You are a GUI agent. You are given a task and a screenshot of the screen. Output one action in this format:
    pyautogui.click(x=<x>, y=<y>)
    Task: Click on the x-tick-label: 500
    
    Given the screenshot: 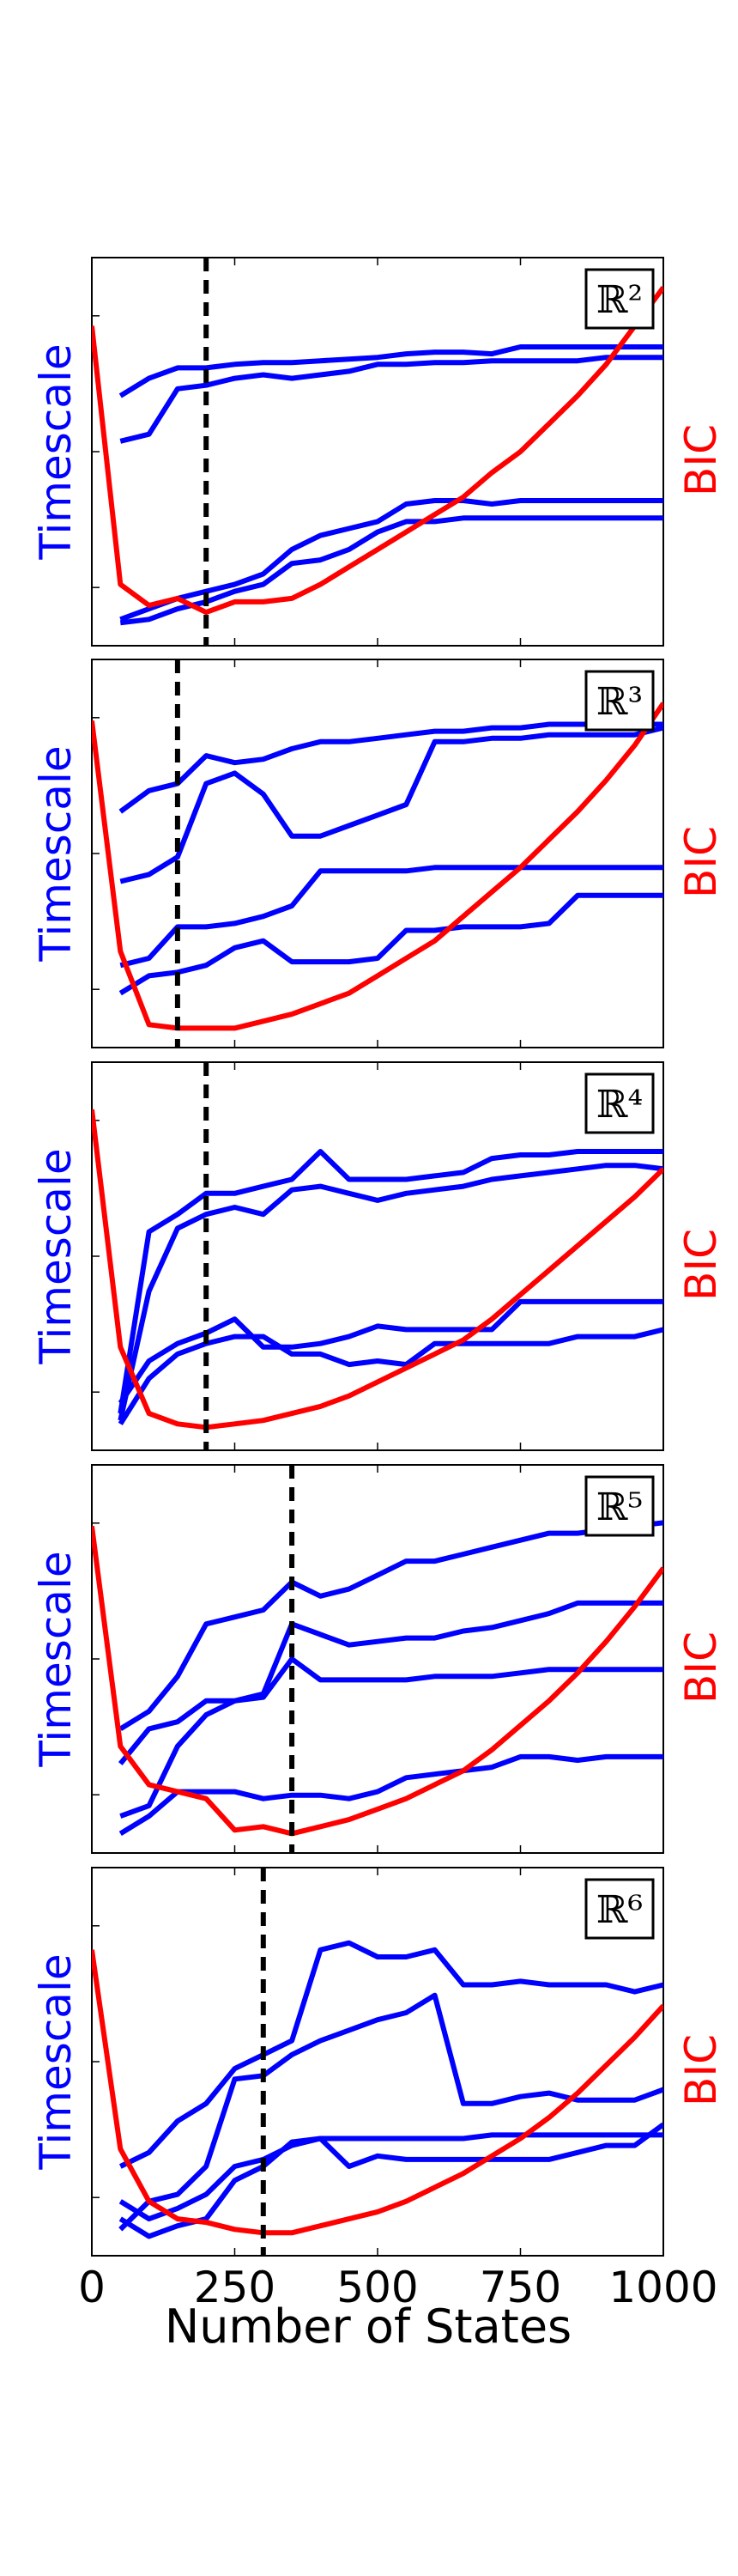 What is the action you would take?
    pyautogui.click(x=377, y=2287)
    